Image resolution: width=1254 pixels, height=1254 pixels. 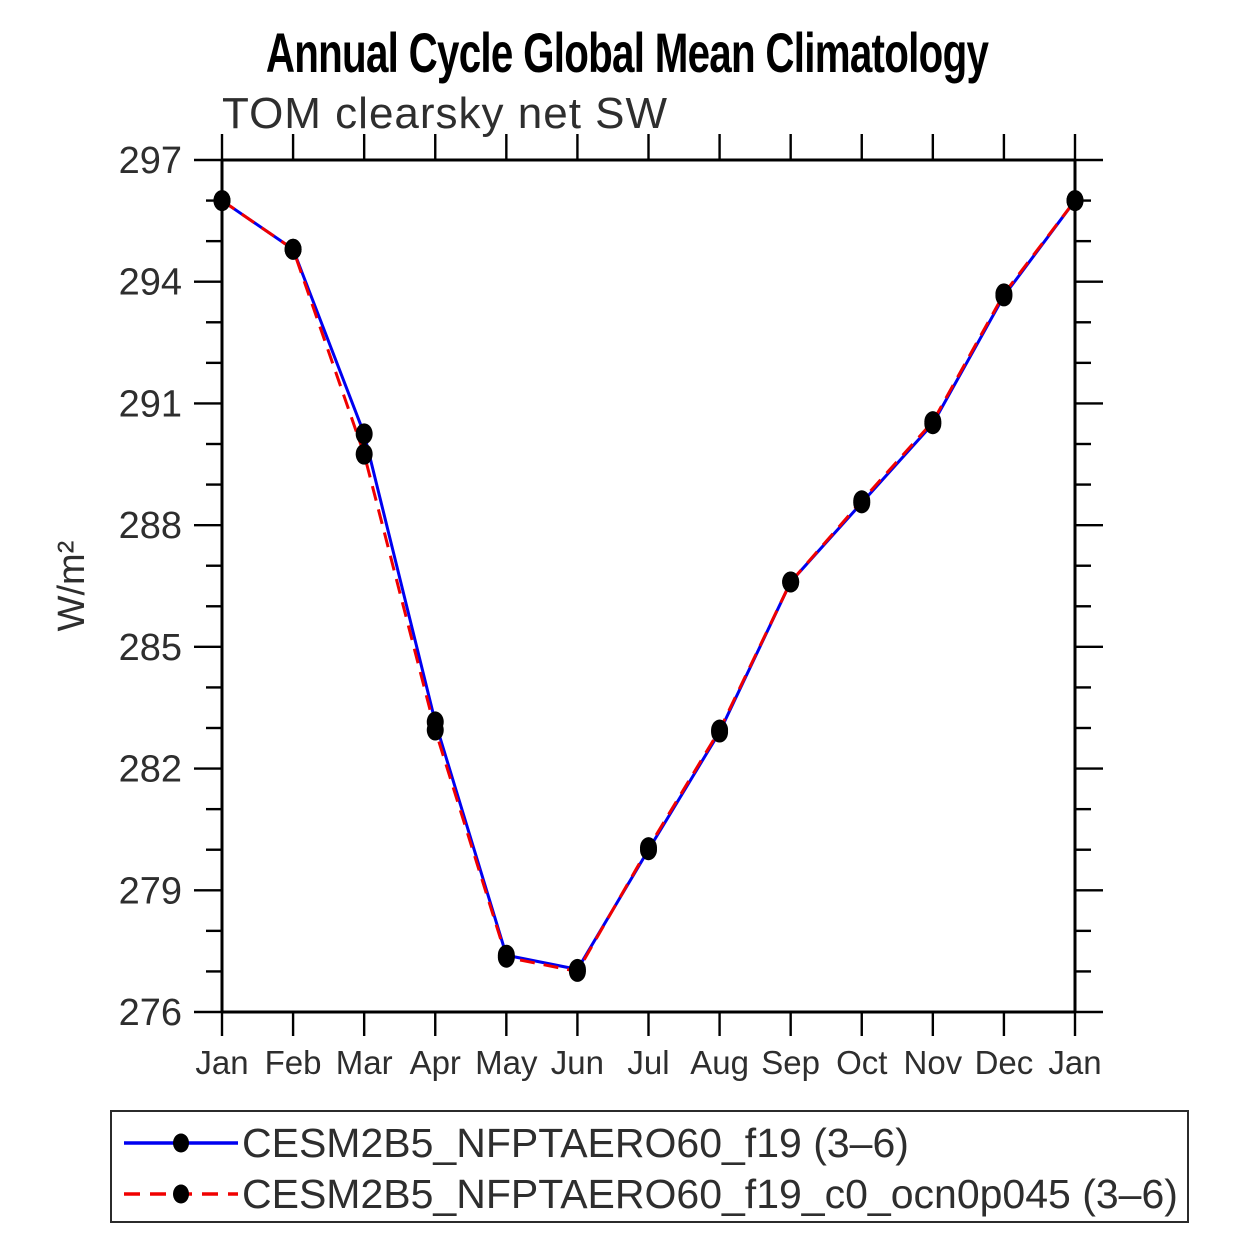 I want to click on legend-item: CESM2B5_NFPTAERO60_f19 (3–6), so click(x=514, y=1142).